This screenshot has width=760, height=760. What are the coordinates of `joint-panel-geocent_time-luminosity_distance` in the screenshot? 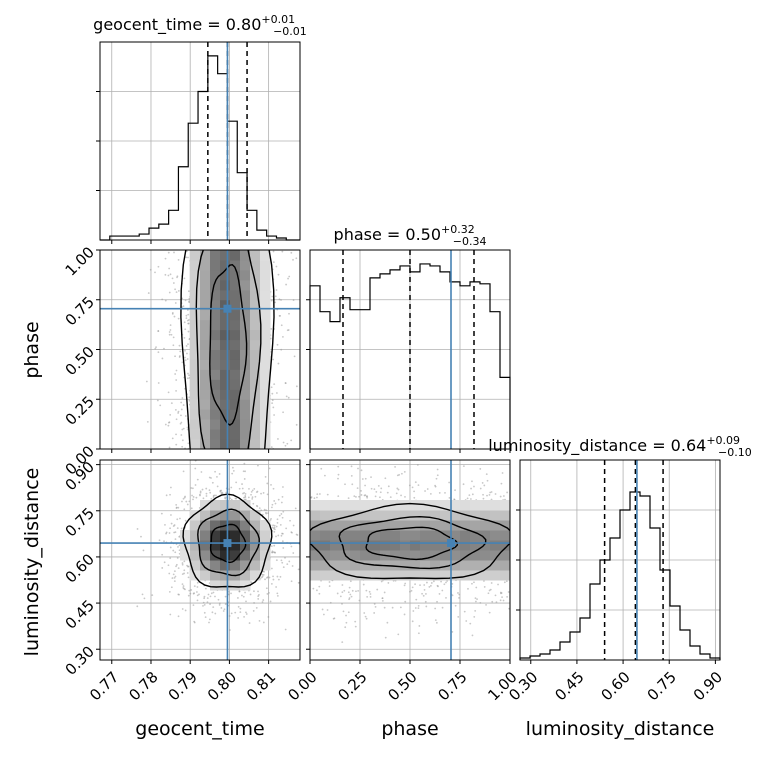 It's located at (200, 560).